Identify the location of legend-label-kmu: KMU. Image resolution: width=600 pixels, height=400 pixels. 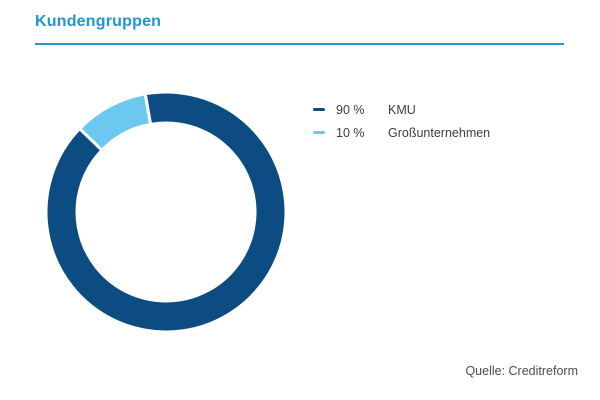
(402, 109).